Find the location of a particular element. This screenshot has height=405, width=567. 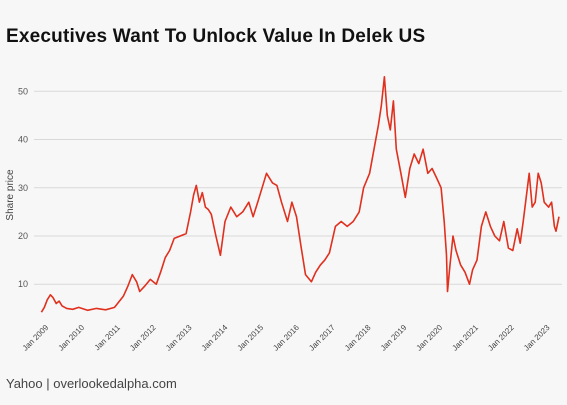

y-tick-label: 30 is located at coordinates (23, 188).